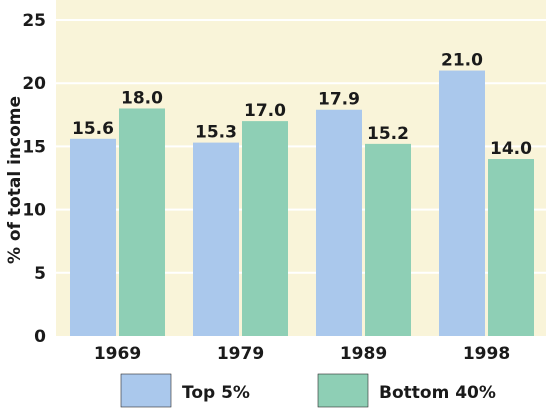  I want to click on y-tick-label: 10, so click(34, 211).